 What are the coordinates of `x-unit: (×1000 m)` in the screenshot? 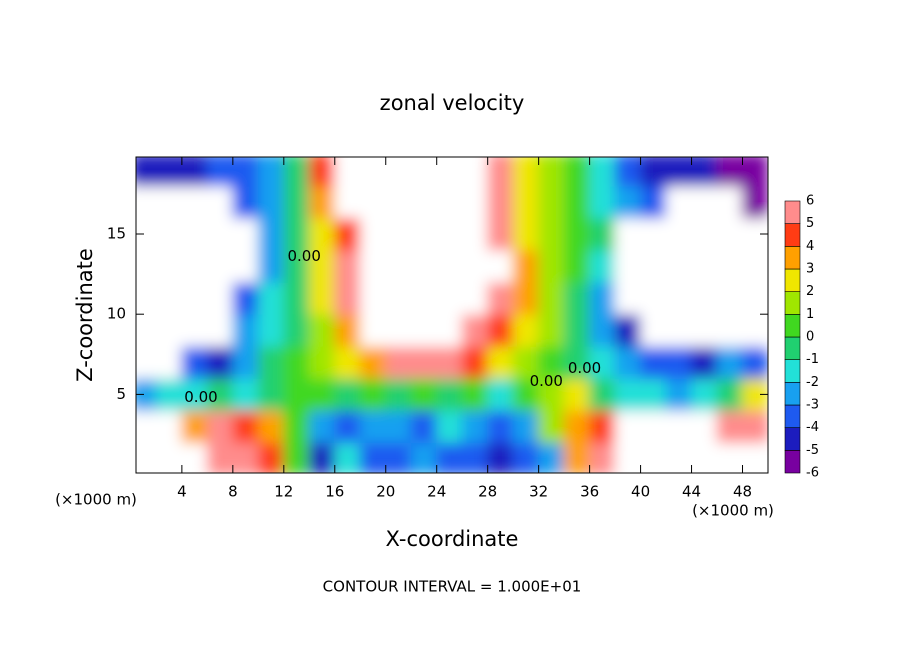 It's located at (96, 500).